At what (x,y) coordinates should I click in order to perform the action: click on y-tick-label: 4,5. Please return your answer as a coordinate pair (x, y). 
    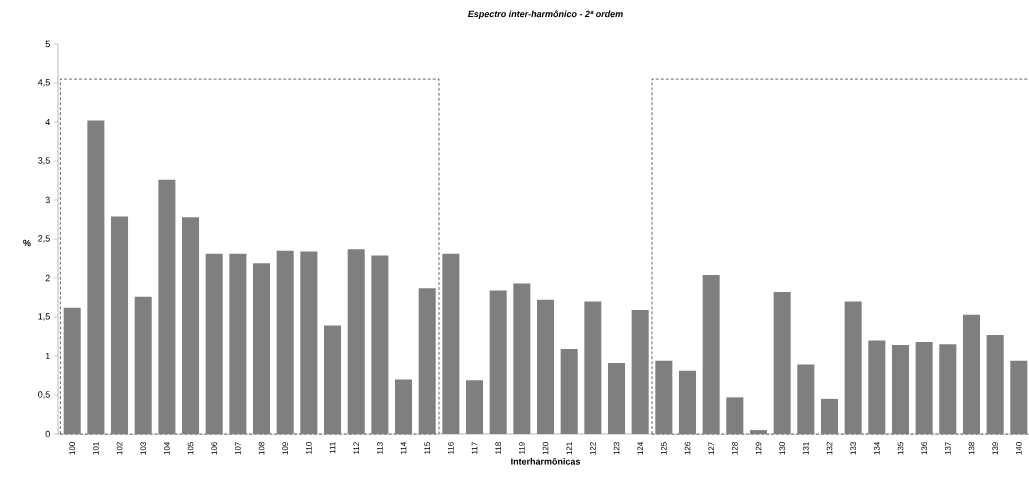
    Looking at the image, I should click on (43, 83).